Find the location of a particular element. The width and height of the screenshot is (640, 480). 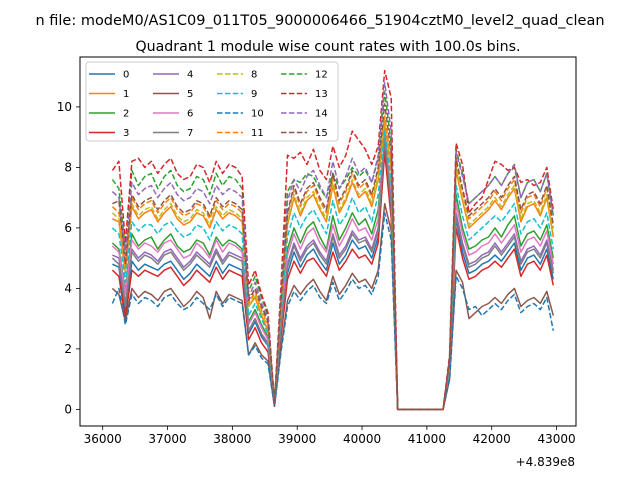

legend-label-2: 2 is located at coordinates (126, 114).